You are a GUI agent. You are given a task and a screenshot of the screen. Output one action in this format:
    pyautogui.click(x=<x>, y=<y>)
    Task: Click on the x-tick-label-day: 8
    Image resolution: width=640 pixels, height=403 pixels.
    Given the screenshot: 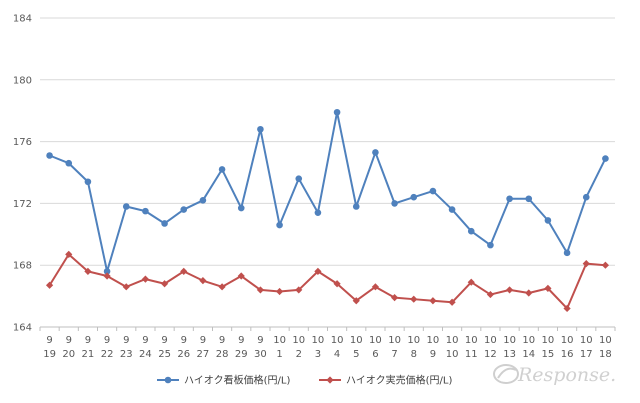 What is the action you would take?
    pyautogui.click(x=414, y=354)
    